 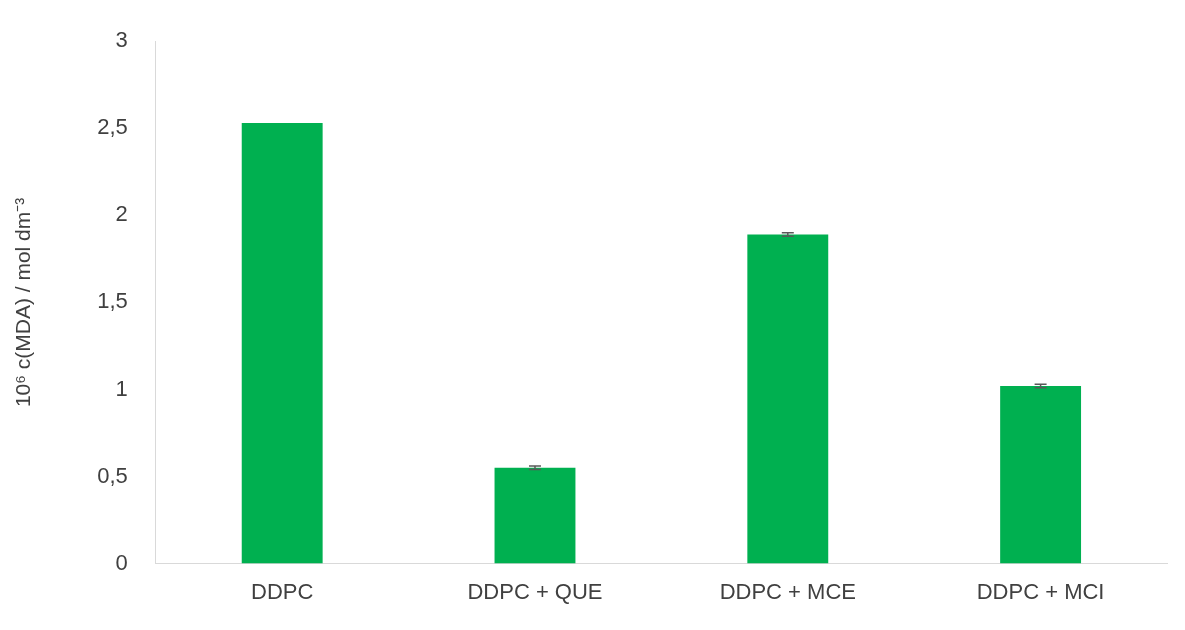 What do you see at coordinates (121, 562) in the screenshot?
I see `y-tick-label: 0` at bounding box center [121, 562].